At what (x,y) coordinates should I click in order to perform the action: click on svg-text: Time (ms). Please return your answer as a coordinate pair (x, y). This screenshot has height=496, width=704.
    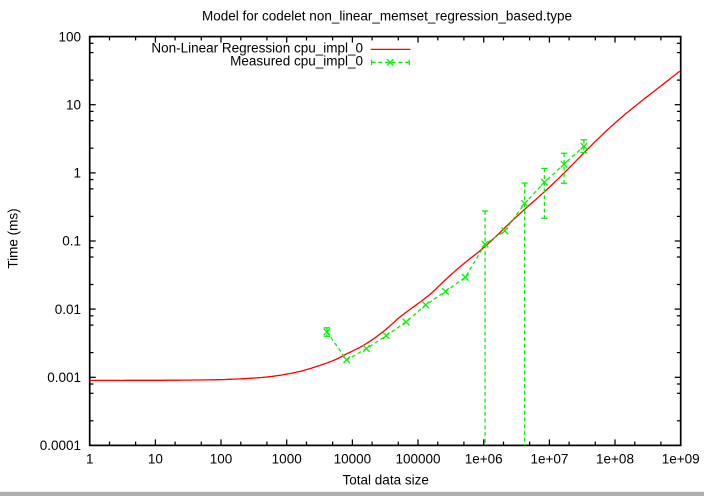
    Looking at the image, I should click on (13, 238).